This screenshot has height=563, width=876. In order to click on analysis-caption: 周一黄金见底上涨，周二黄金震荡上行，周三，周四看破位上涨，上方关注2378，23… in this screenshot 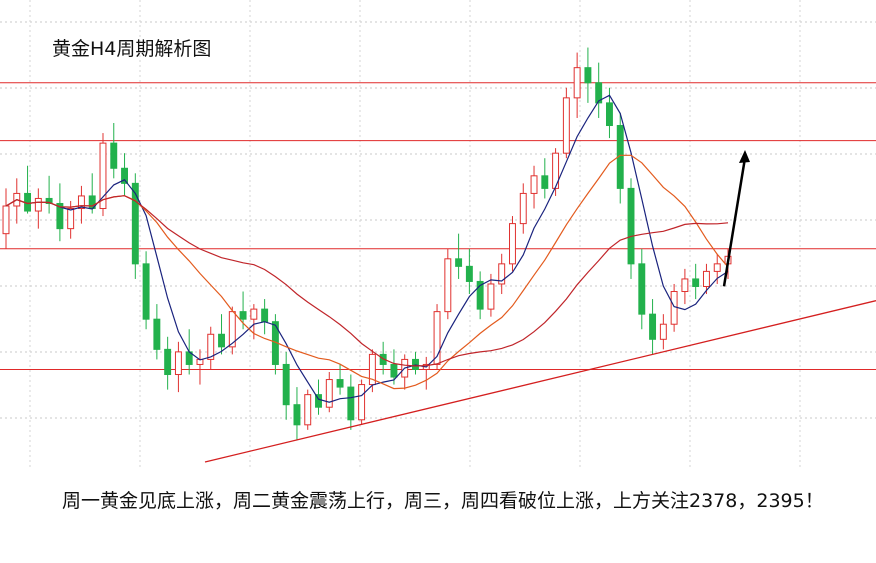, I will do `click(443, 501)`.